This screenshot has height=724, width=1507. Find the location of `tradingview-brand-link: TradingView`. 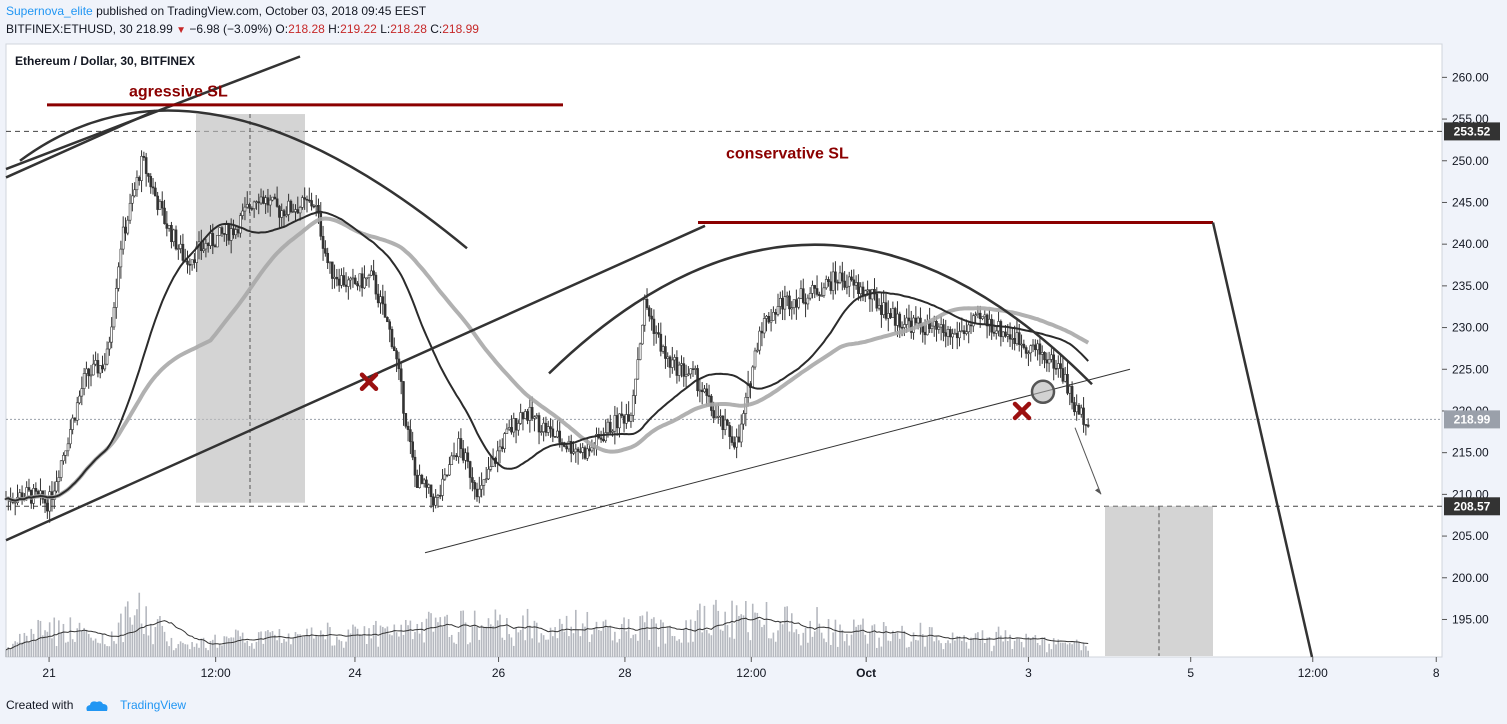

tradingview-brand-link: TradingView is located at coordinates (153, 705).